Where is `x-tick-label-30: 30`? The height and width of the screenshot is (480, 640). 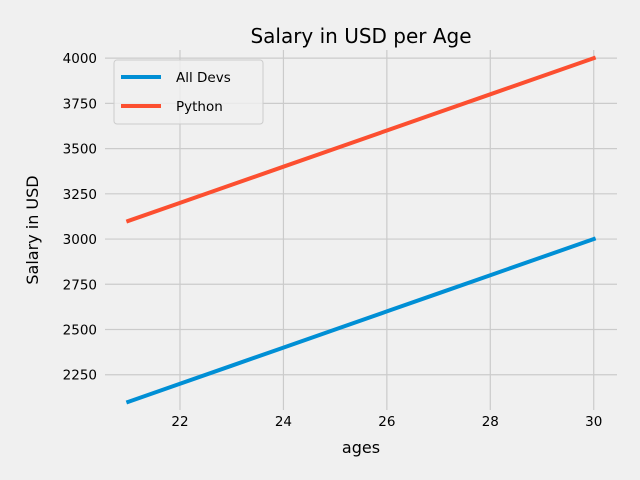 x-tick-label-30: 30 is located at coordinates (593, 422).